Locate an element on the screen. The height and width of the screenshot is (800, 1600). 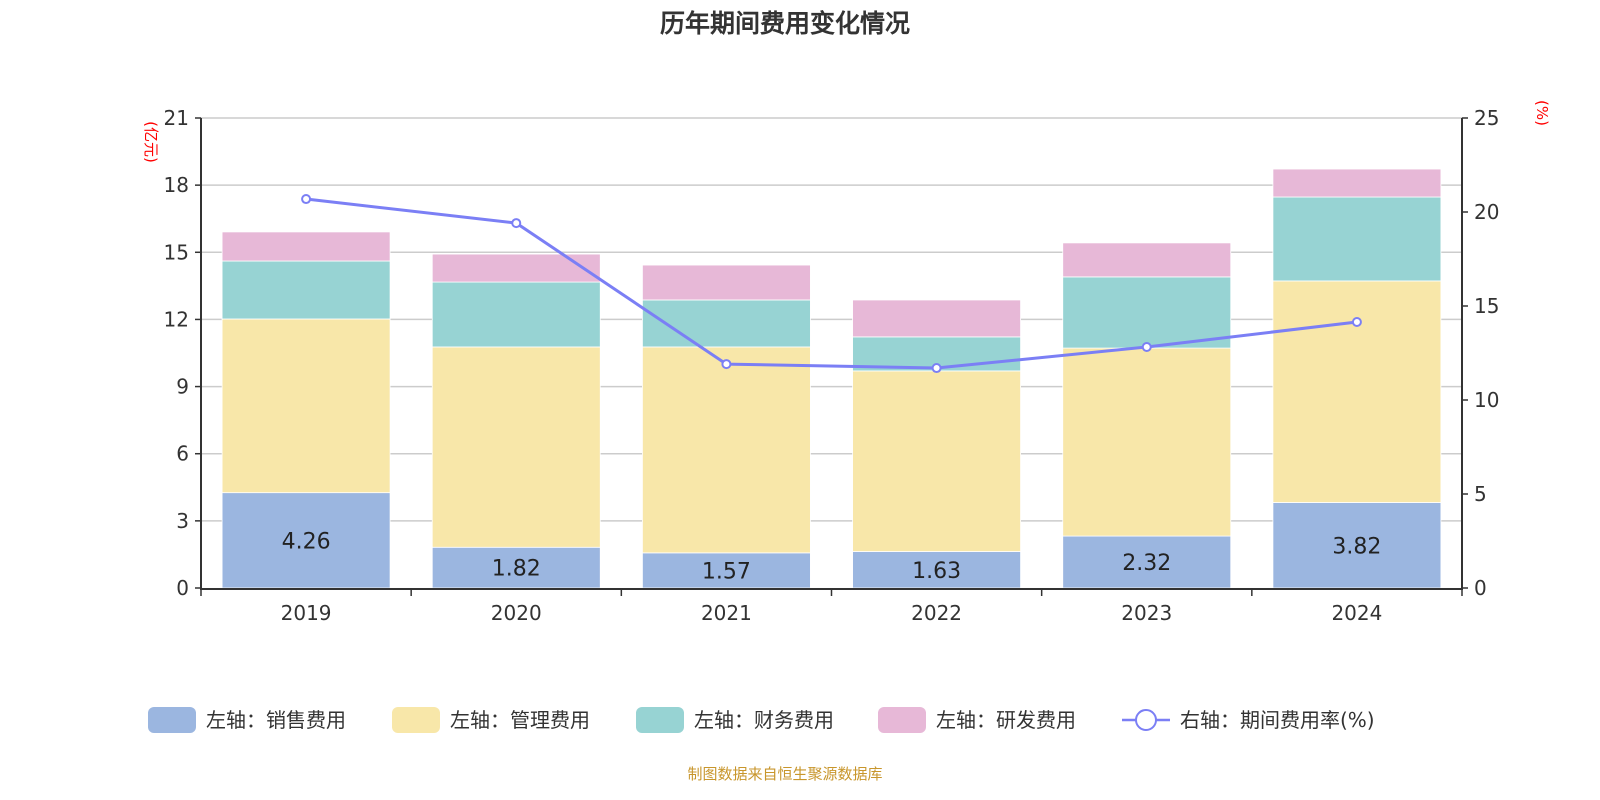
bar-data-label: 1.57 is located at coordinates (726, 571).